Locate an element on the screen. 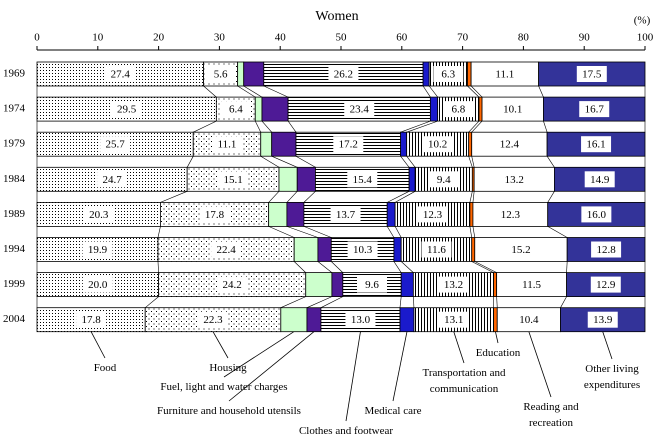 This screenshot has width=660, height=440. value-label: 22.3 is located at coordinates (213, 320).